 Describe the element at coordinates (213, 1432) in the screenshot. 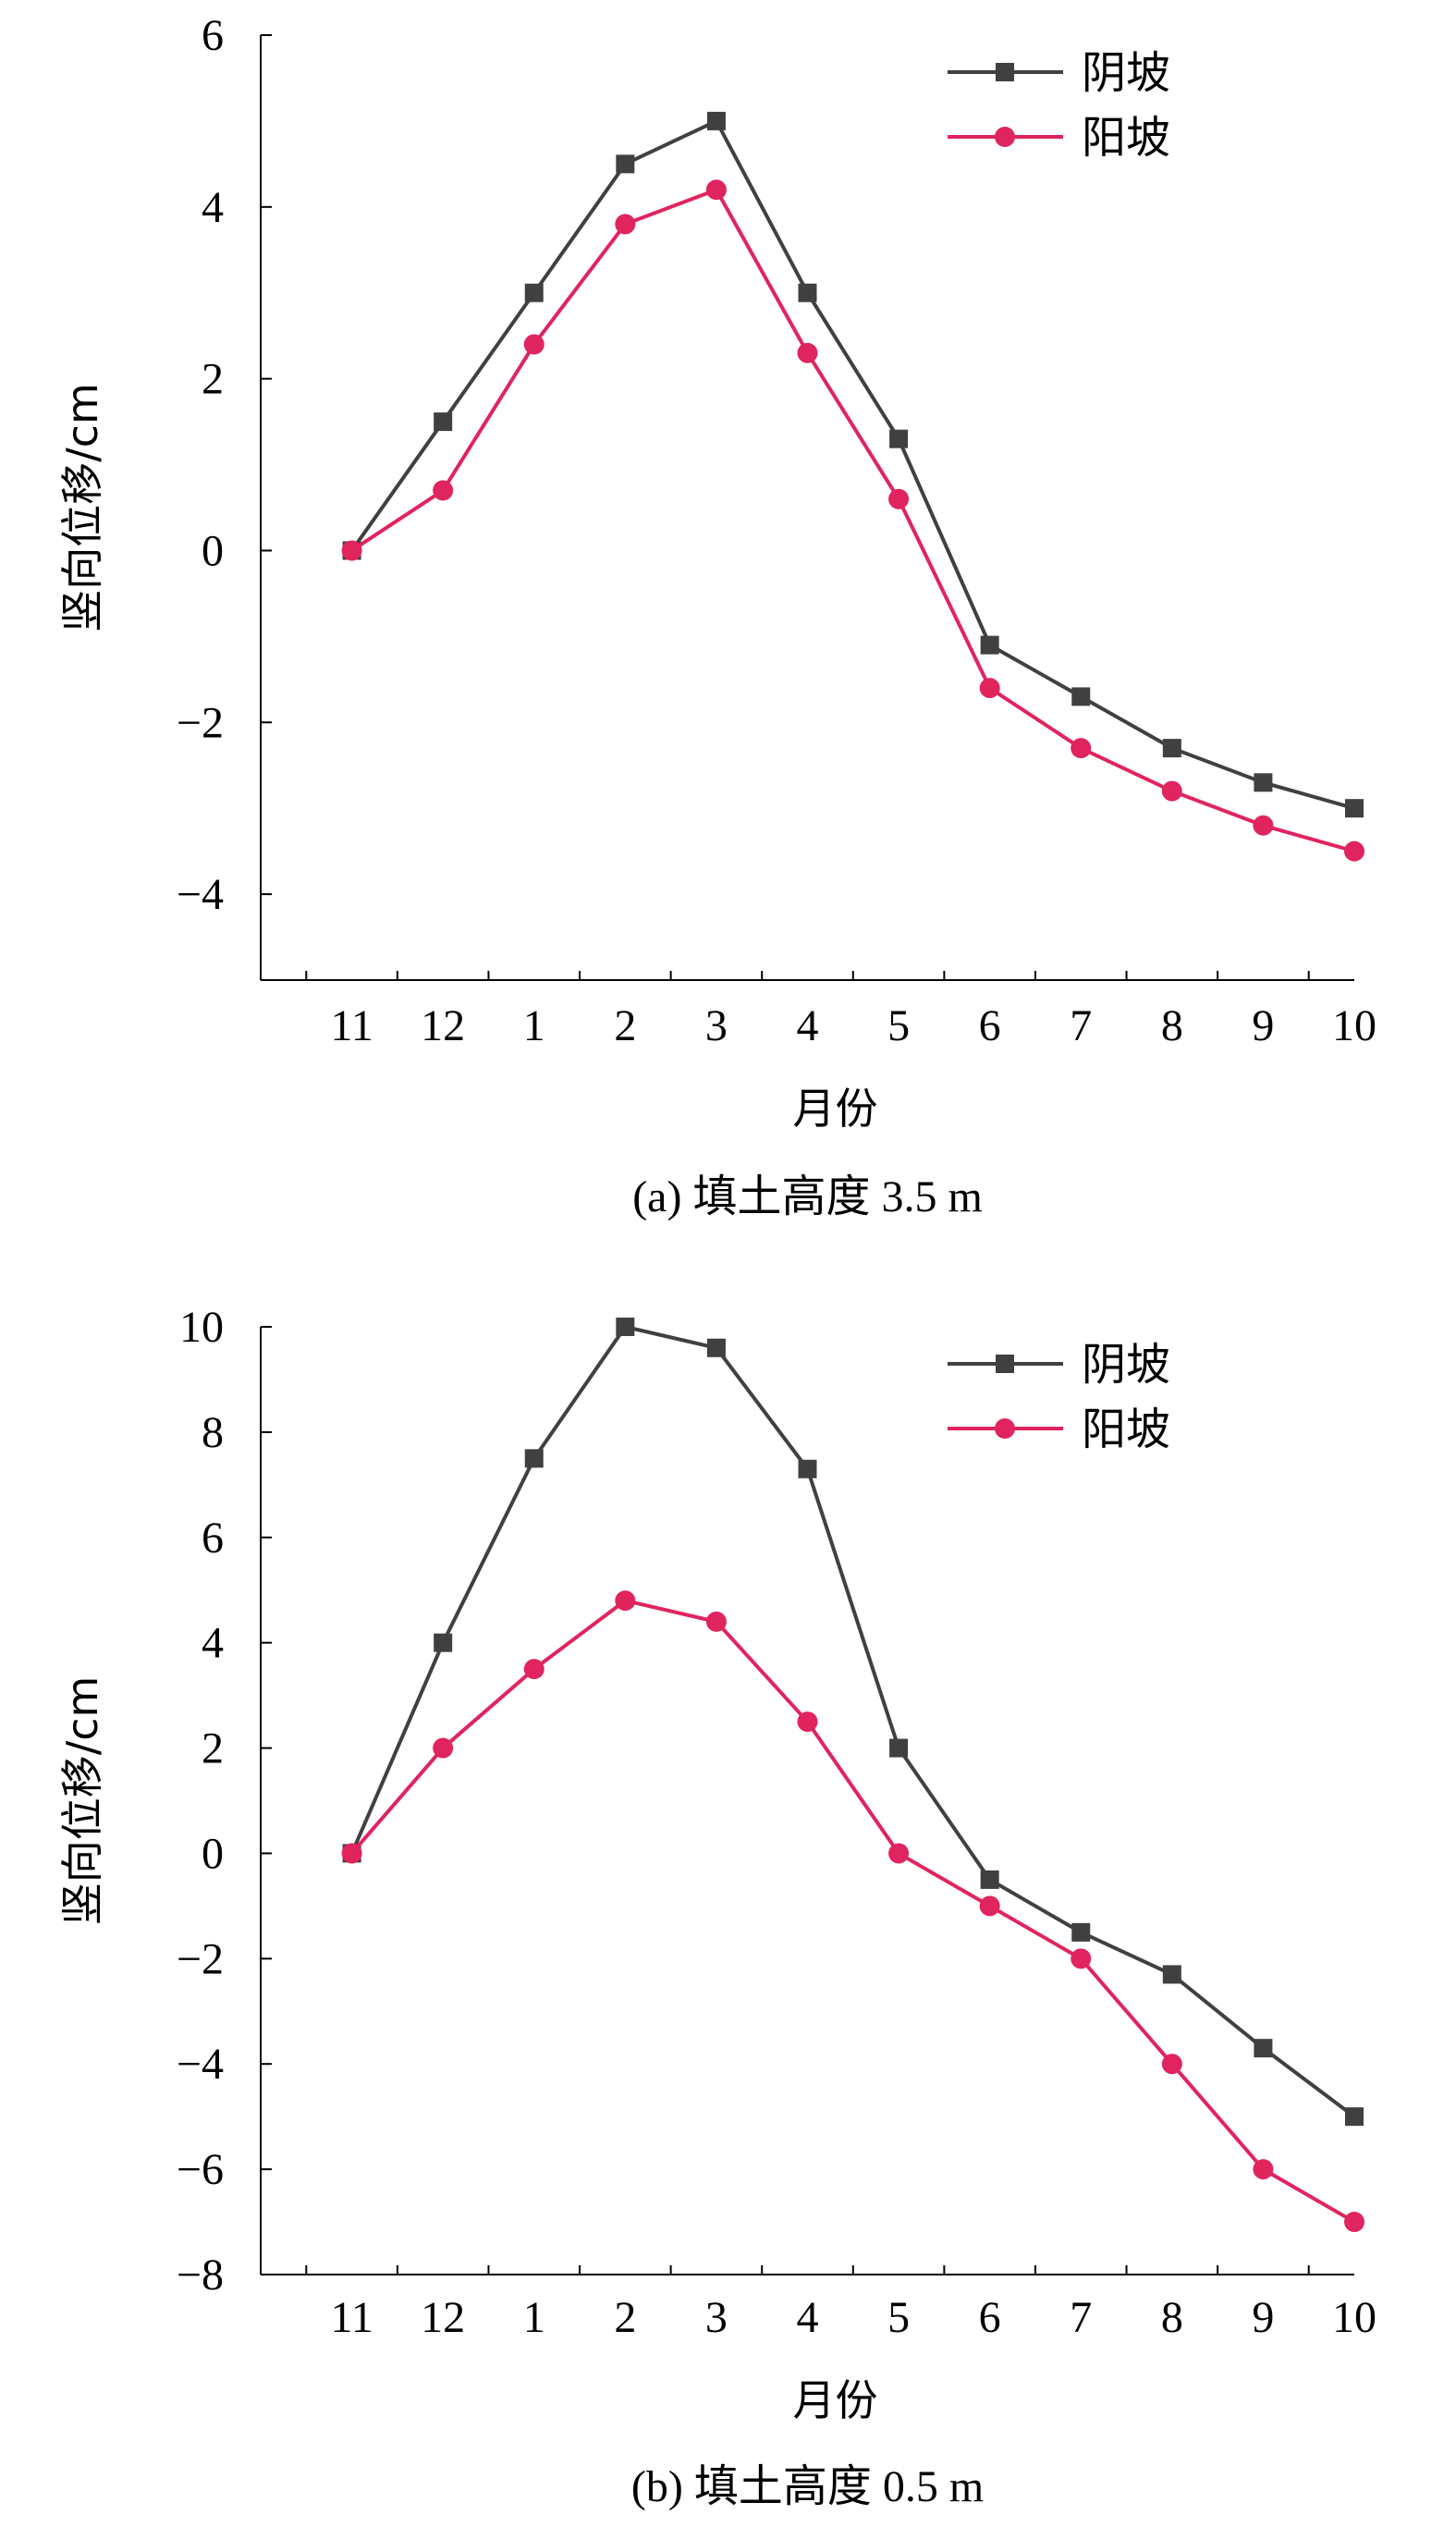

I see `y-tick-label: 8` at that location.